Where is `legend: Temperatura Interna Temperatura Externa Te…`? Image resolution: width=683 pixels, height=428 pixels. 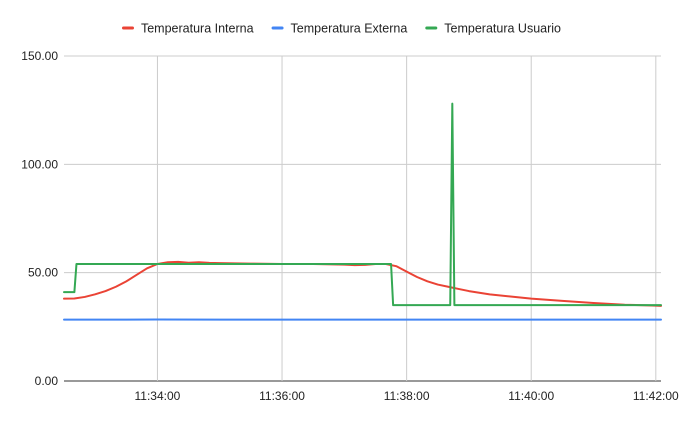 legend: Temperatura Interna Temperatura Externa Te… is located at coordinates (341, 29).